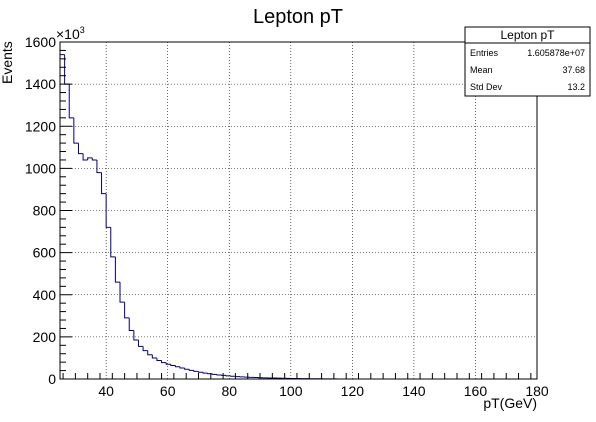  Describe the element at coordinates (291, 391) in the screenshot. I see `x-tick-label: 100` at that location.